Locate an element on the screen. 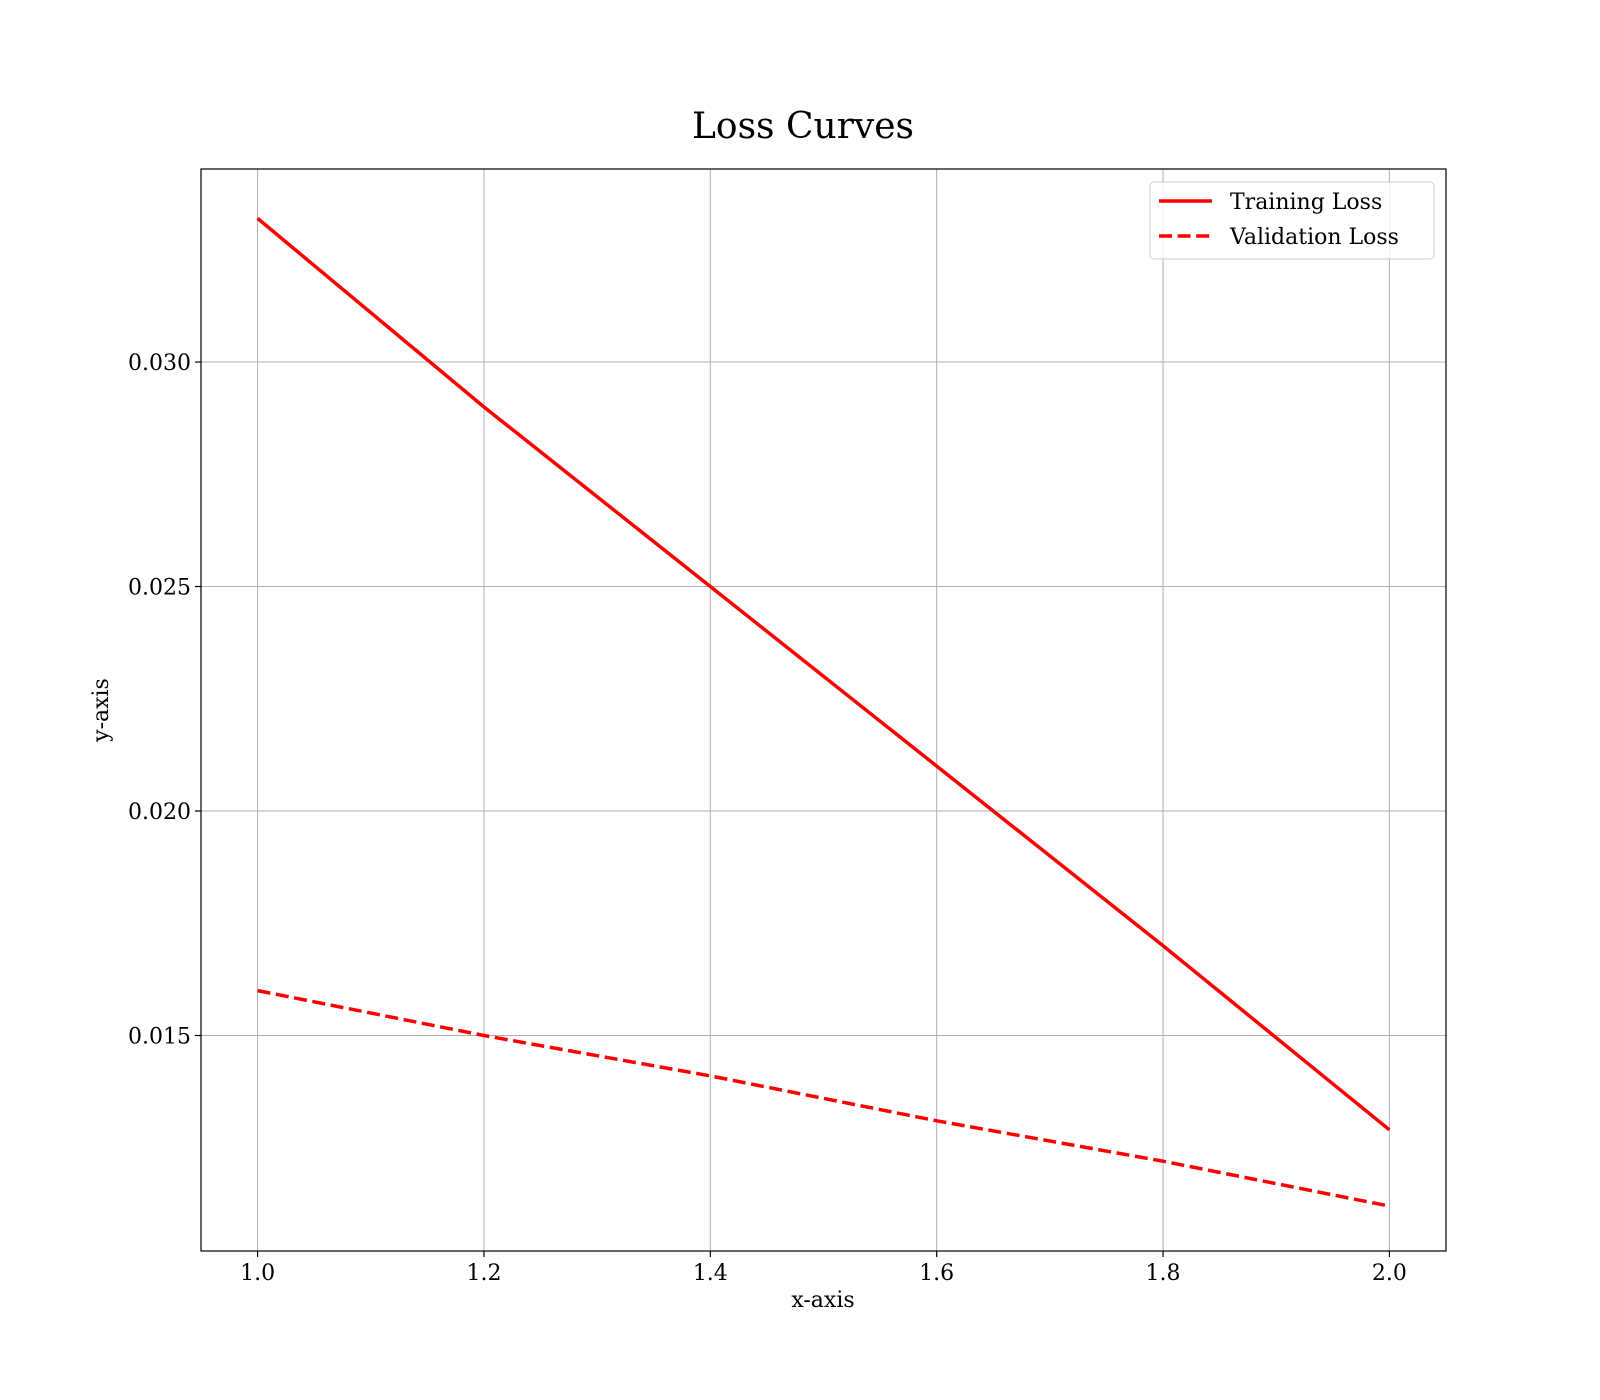 This screenshot has width=1600, height=1400. x-tick-label: 1.8 is located at coordinates (1163, 1273).